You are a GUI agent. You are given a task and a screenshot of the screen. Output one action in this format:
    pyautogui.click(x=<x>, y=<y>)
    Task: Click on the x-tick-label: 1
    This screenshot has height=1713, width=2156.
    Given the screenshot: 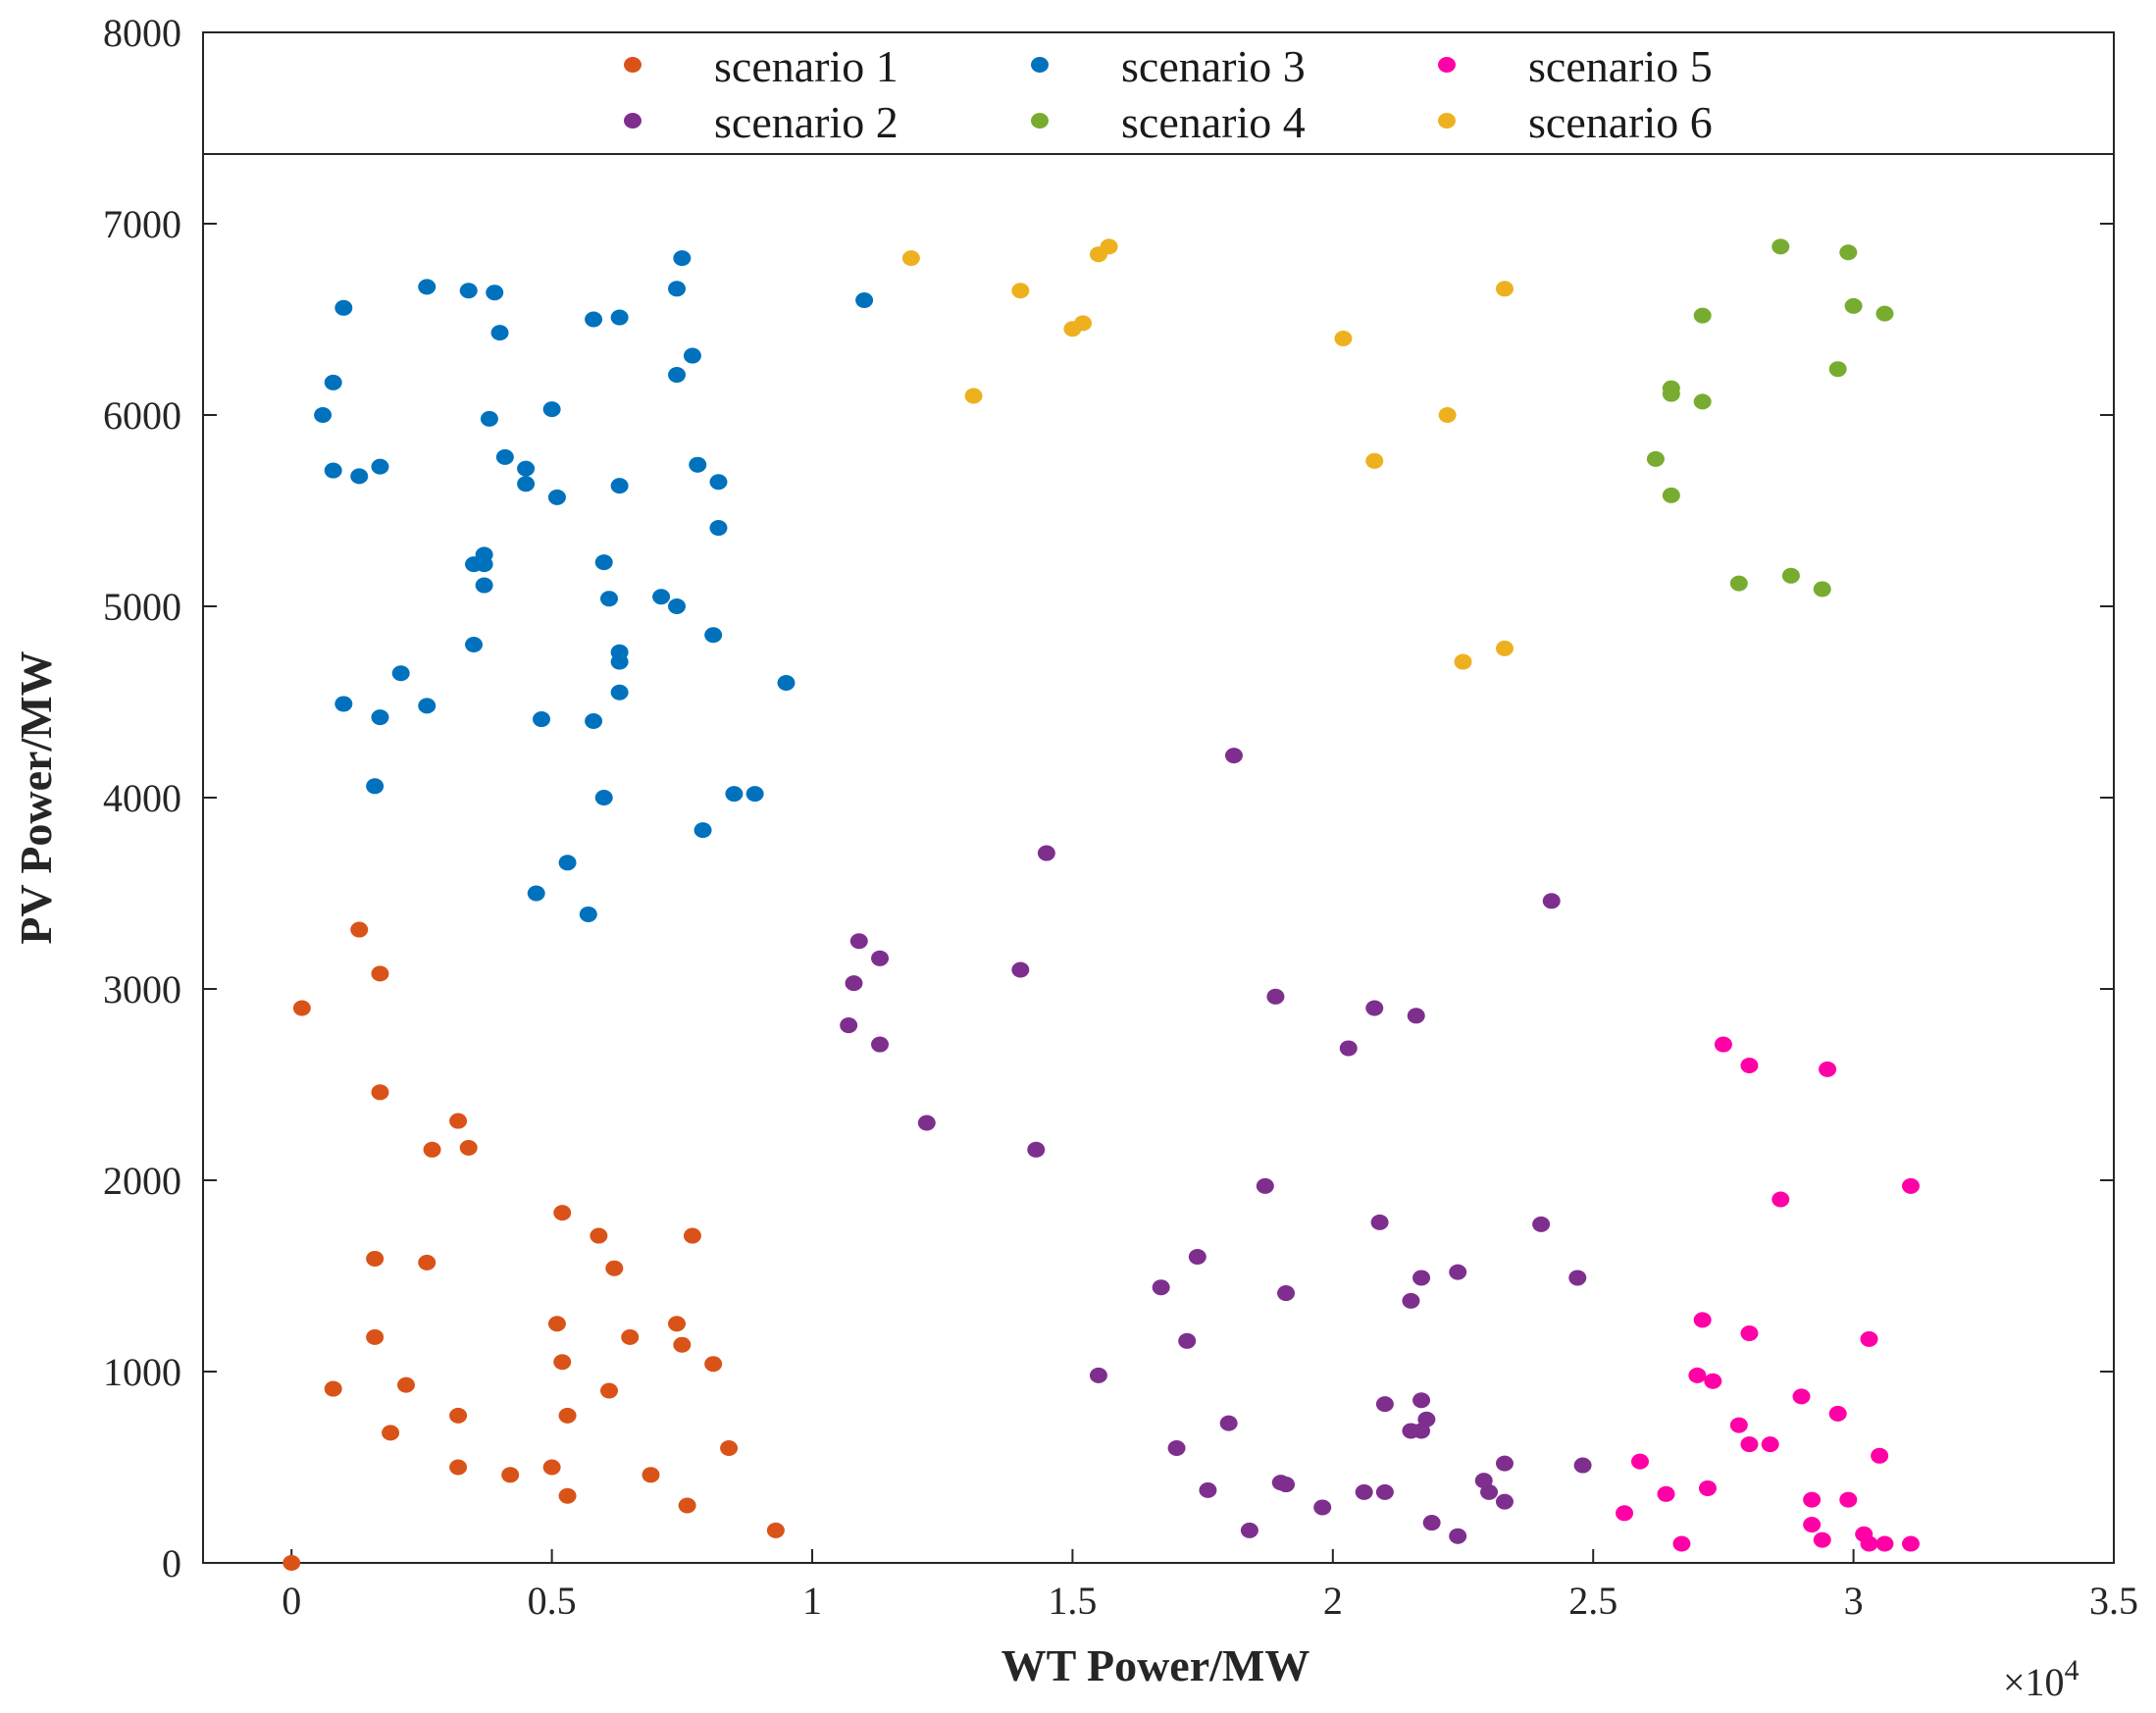 What is the action you would take?
    pyautogui.click(x=812, y=1601)
    